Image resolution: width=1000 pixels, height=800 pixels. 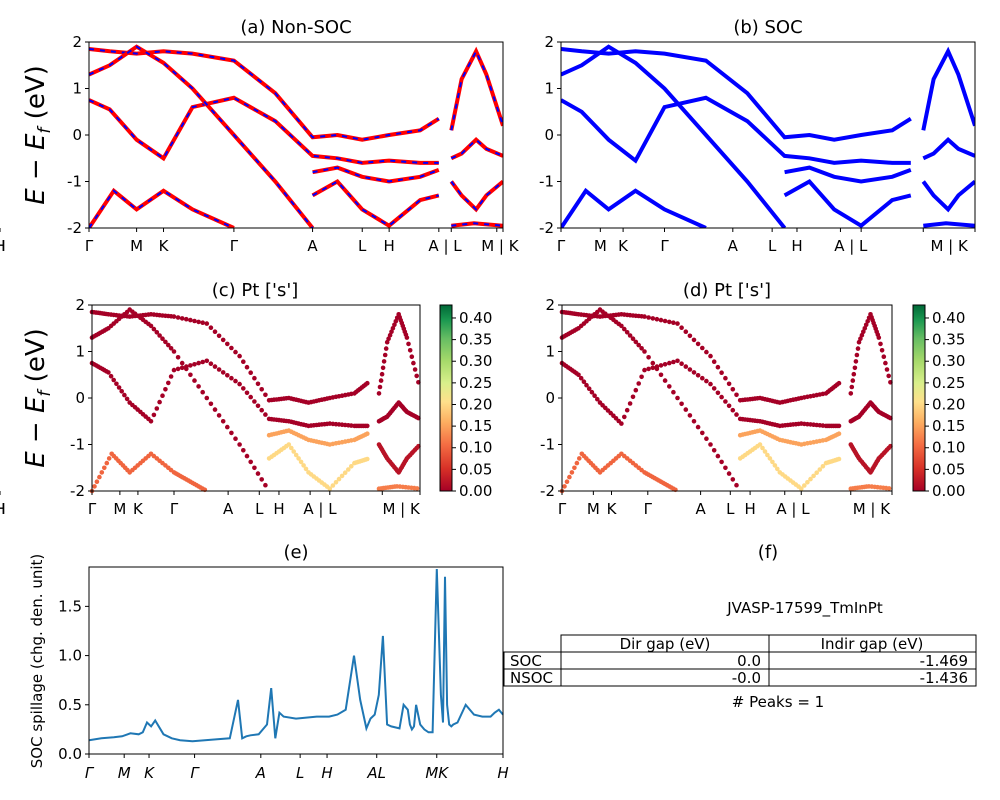 I want to click on x-tick-label: AL, so click(x=376, y=773).